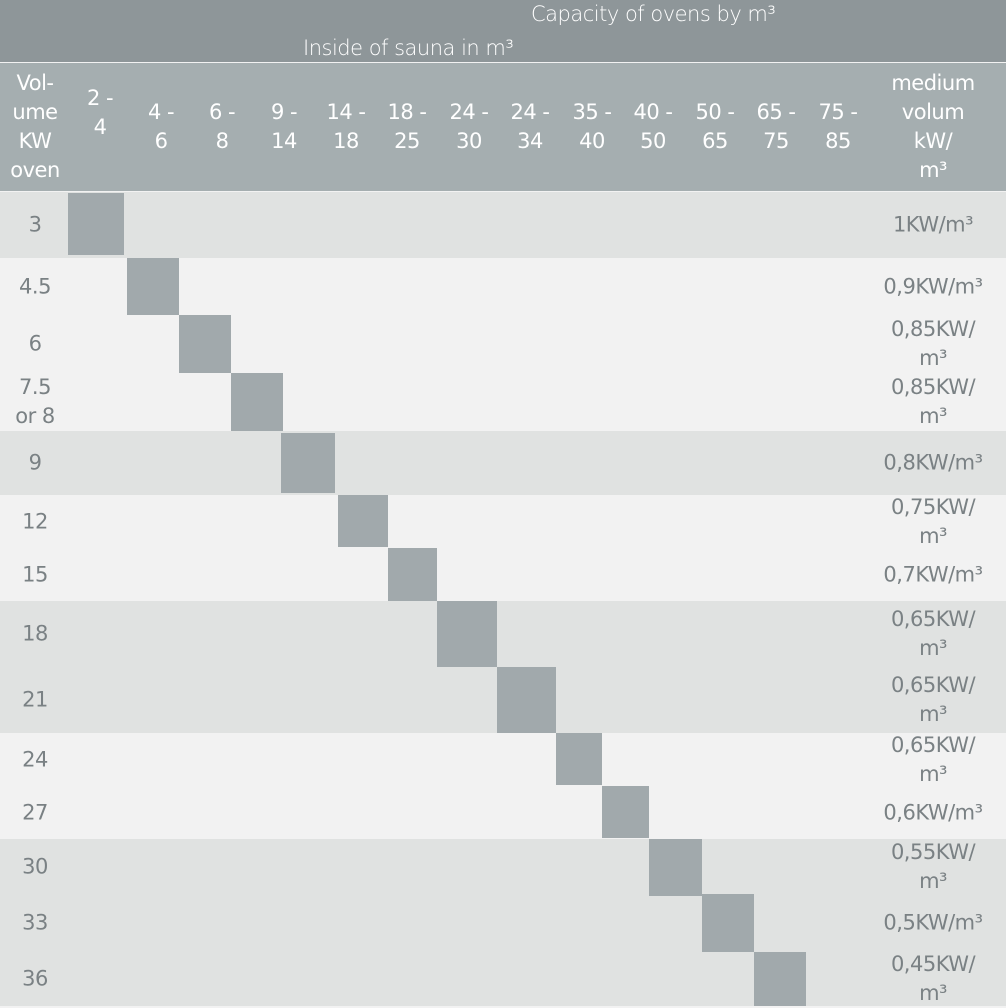  I want to click on header-kw-oven: Vol- ume KW oven, so click(35, 126).